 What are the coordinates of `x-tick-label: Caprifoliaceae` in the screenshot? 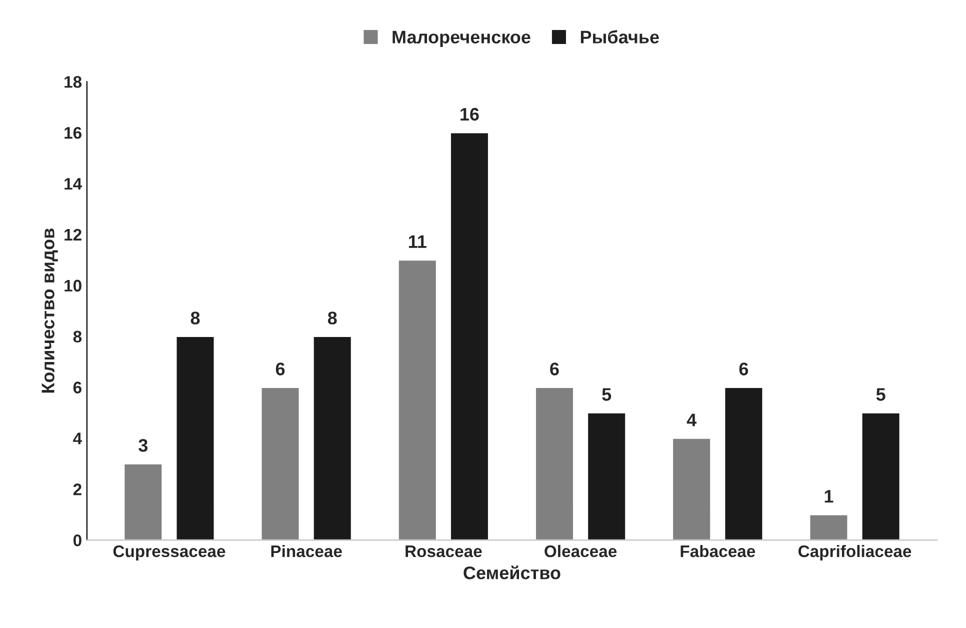 It's located at (855, 552).